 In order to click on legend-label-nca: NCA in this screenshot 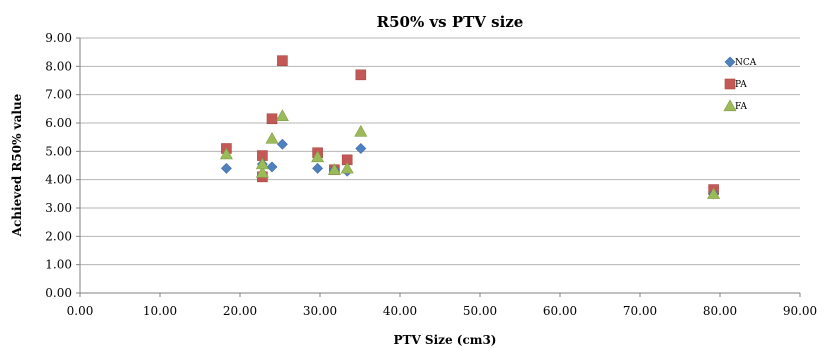, I will do `click(746, 63)`.